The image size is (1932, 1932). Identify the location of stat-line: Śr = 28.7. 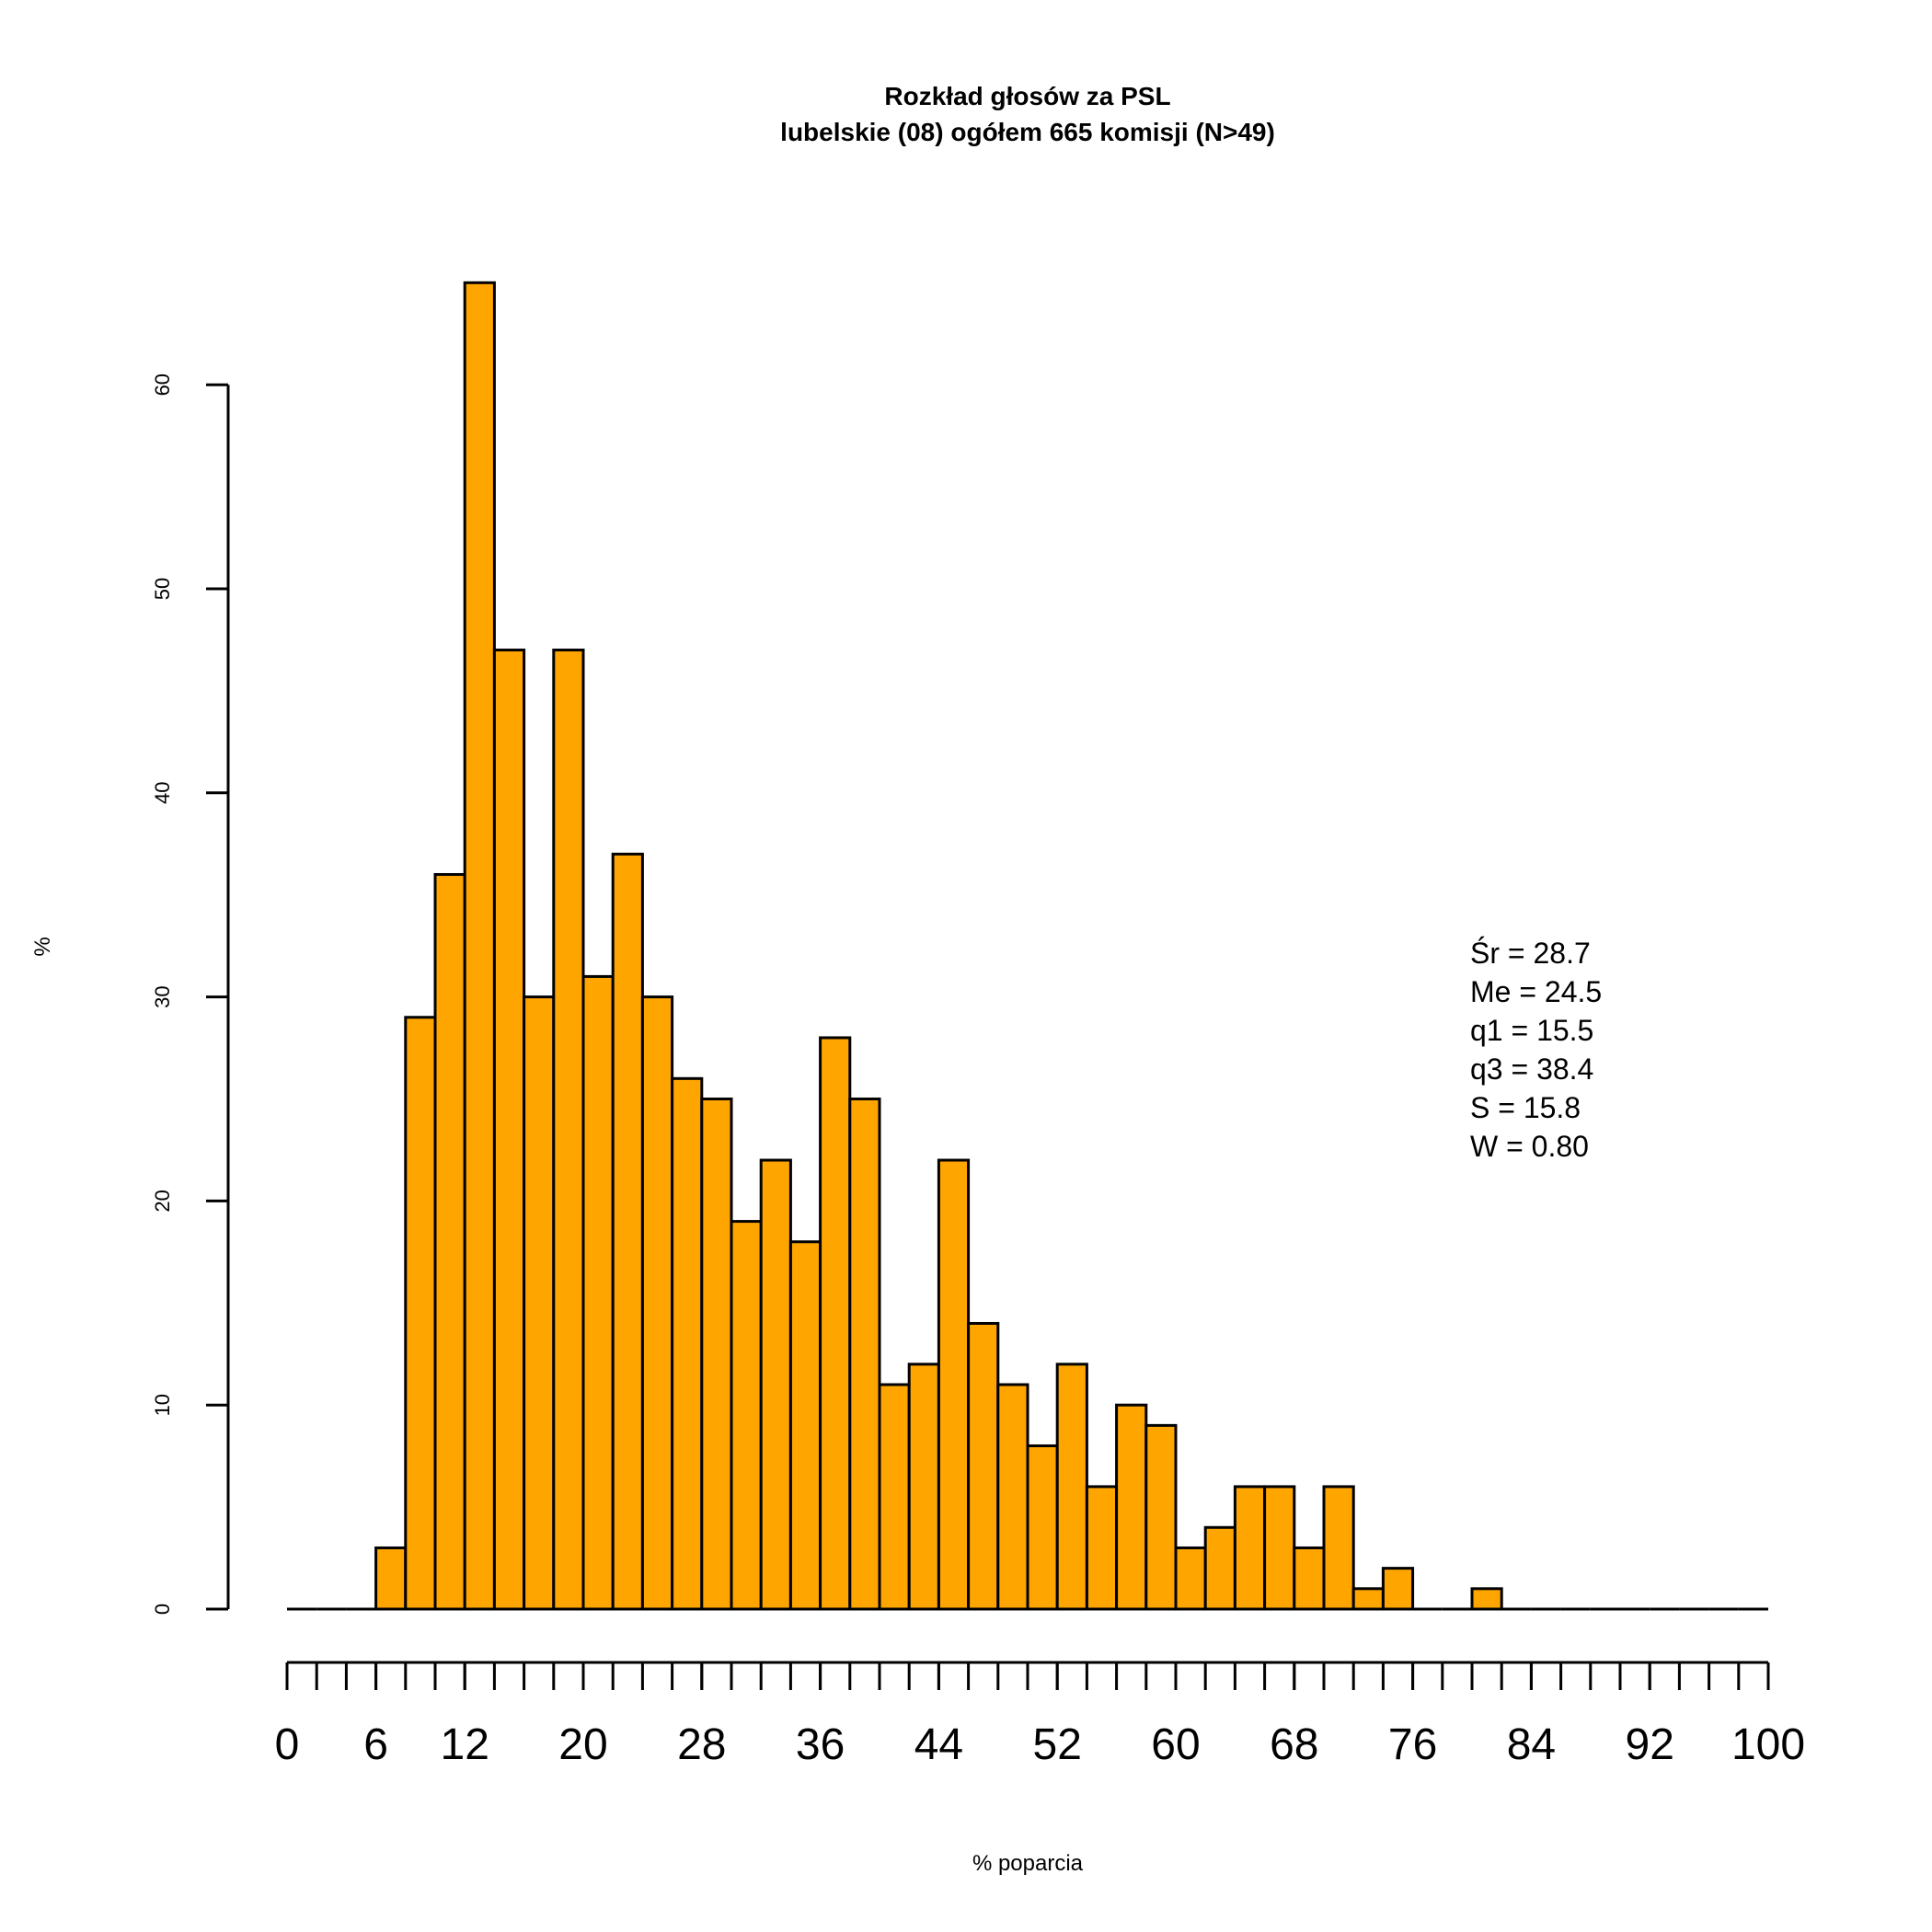
(1530, 953).